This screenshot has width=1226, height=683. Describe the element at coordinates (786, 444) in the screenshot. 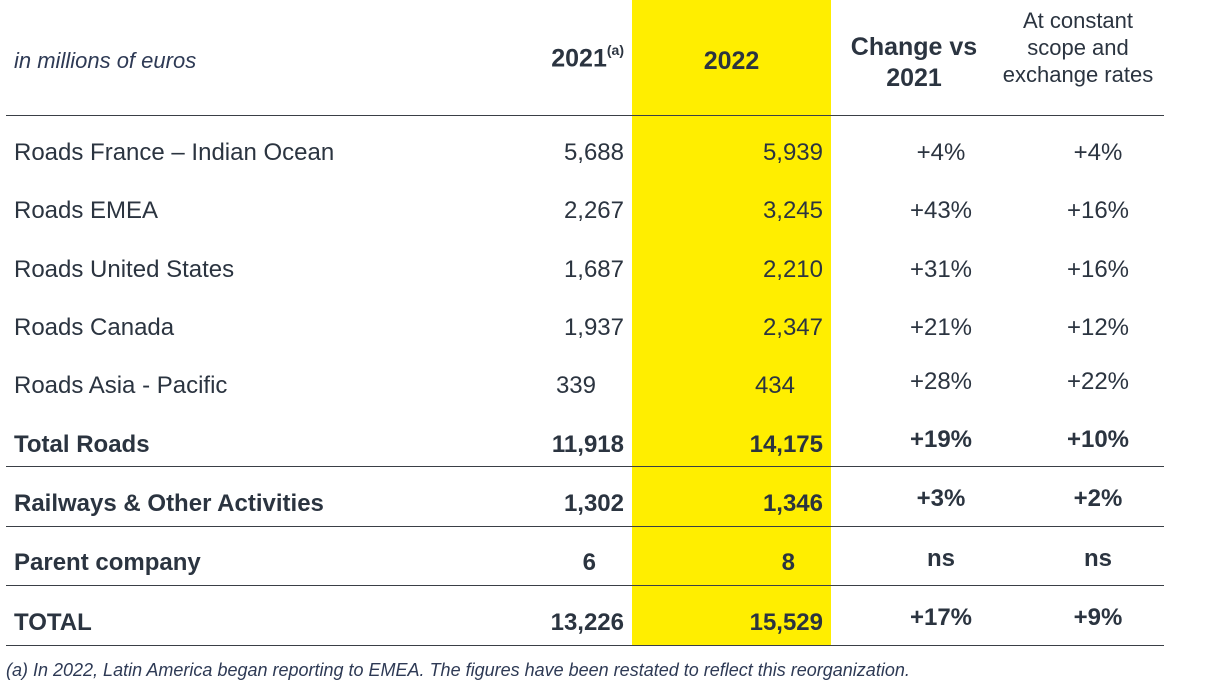

I see `value-2022: 14,175` at that location.